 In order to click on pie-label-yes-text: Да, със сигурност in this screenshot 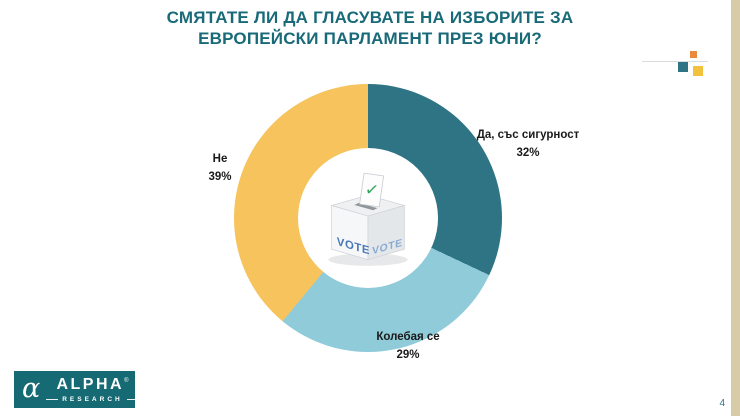, I will do `click(528, 135)`.